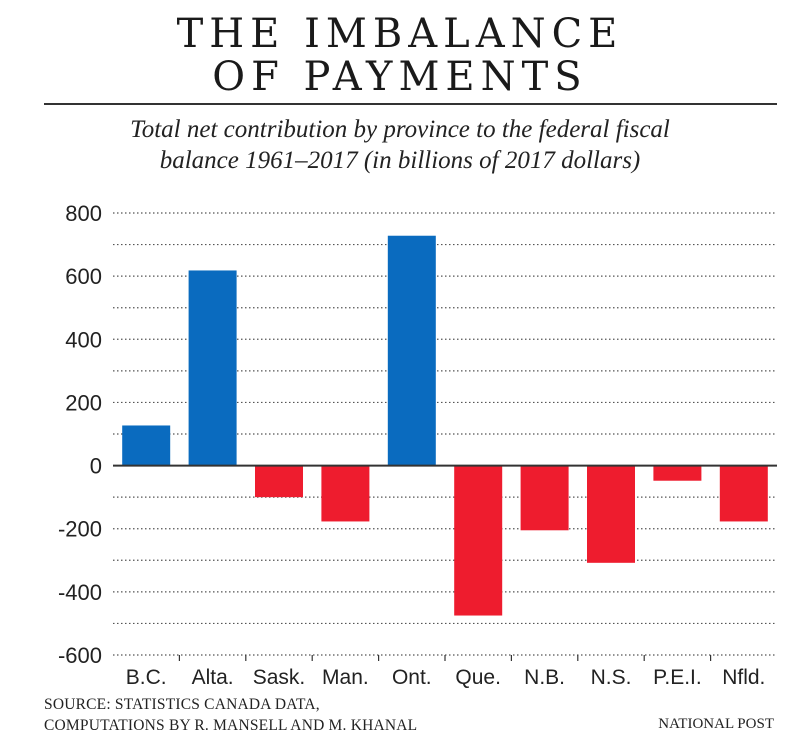 Image resolution: width=800 pixels, height=751 pixels. Describe the element at coordinates (279, 677) in the screenshot. I see `x-tick-label: Sask.` at that location.